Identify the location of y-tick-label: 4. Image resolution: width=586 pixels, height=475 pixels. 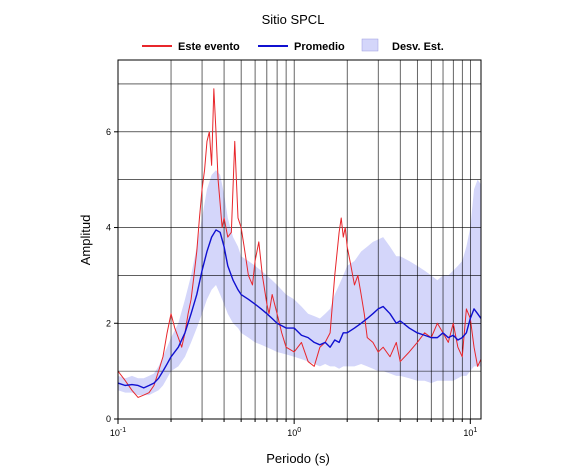
(108, 228).